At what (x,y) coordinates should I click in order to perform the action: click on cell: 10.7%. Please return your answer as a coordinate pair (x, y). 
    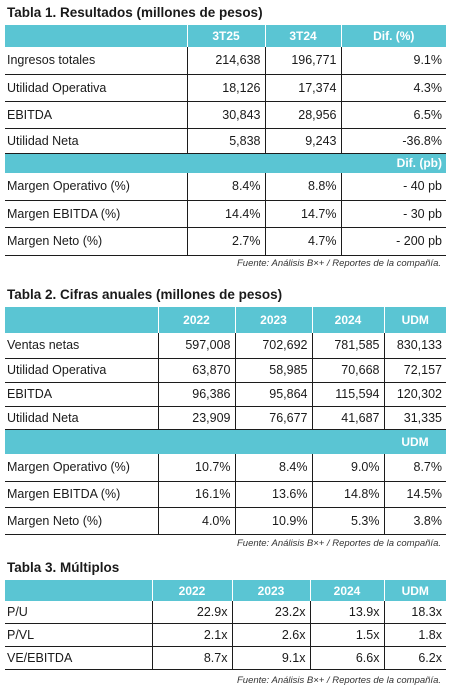
    Looking at the image, I should click on (196, 468).